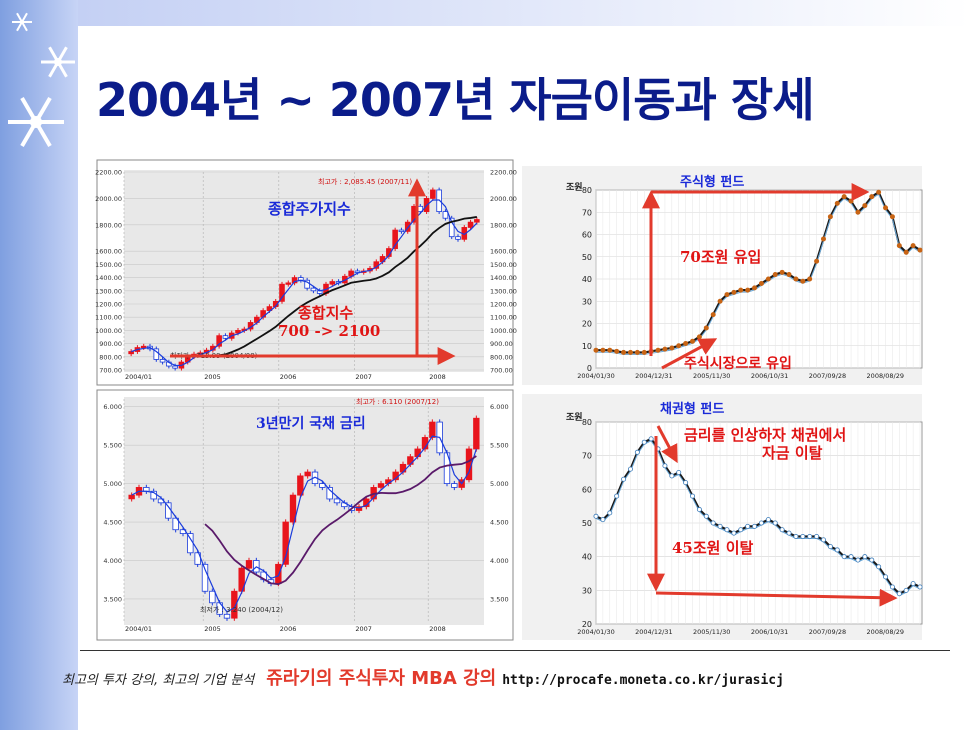  What do you see at coordinates (885, 632) in the screenshot?
I see `bond-fund-xtick: 2008/08/29` at bounding box center [885, 632].